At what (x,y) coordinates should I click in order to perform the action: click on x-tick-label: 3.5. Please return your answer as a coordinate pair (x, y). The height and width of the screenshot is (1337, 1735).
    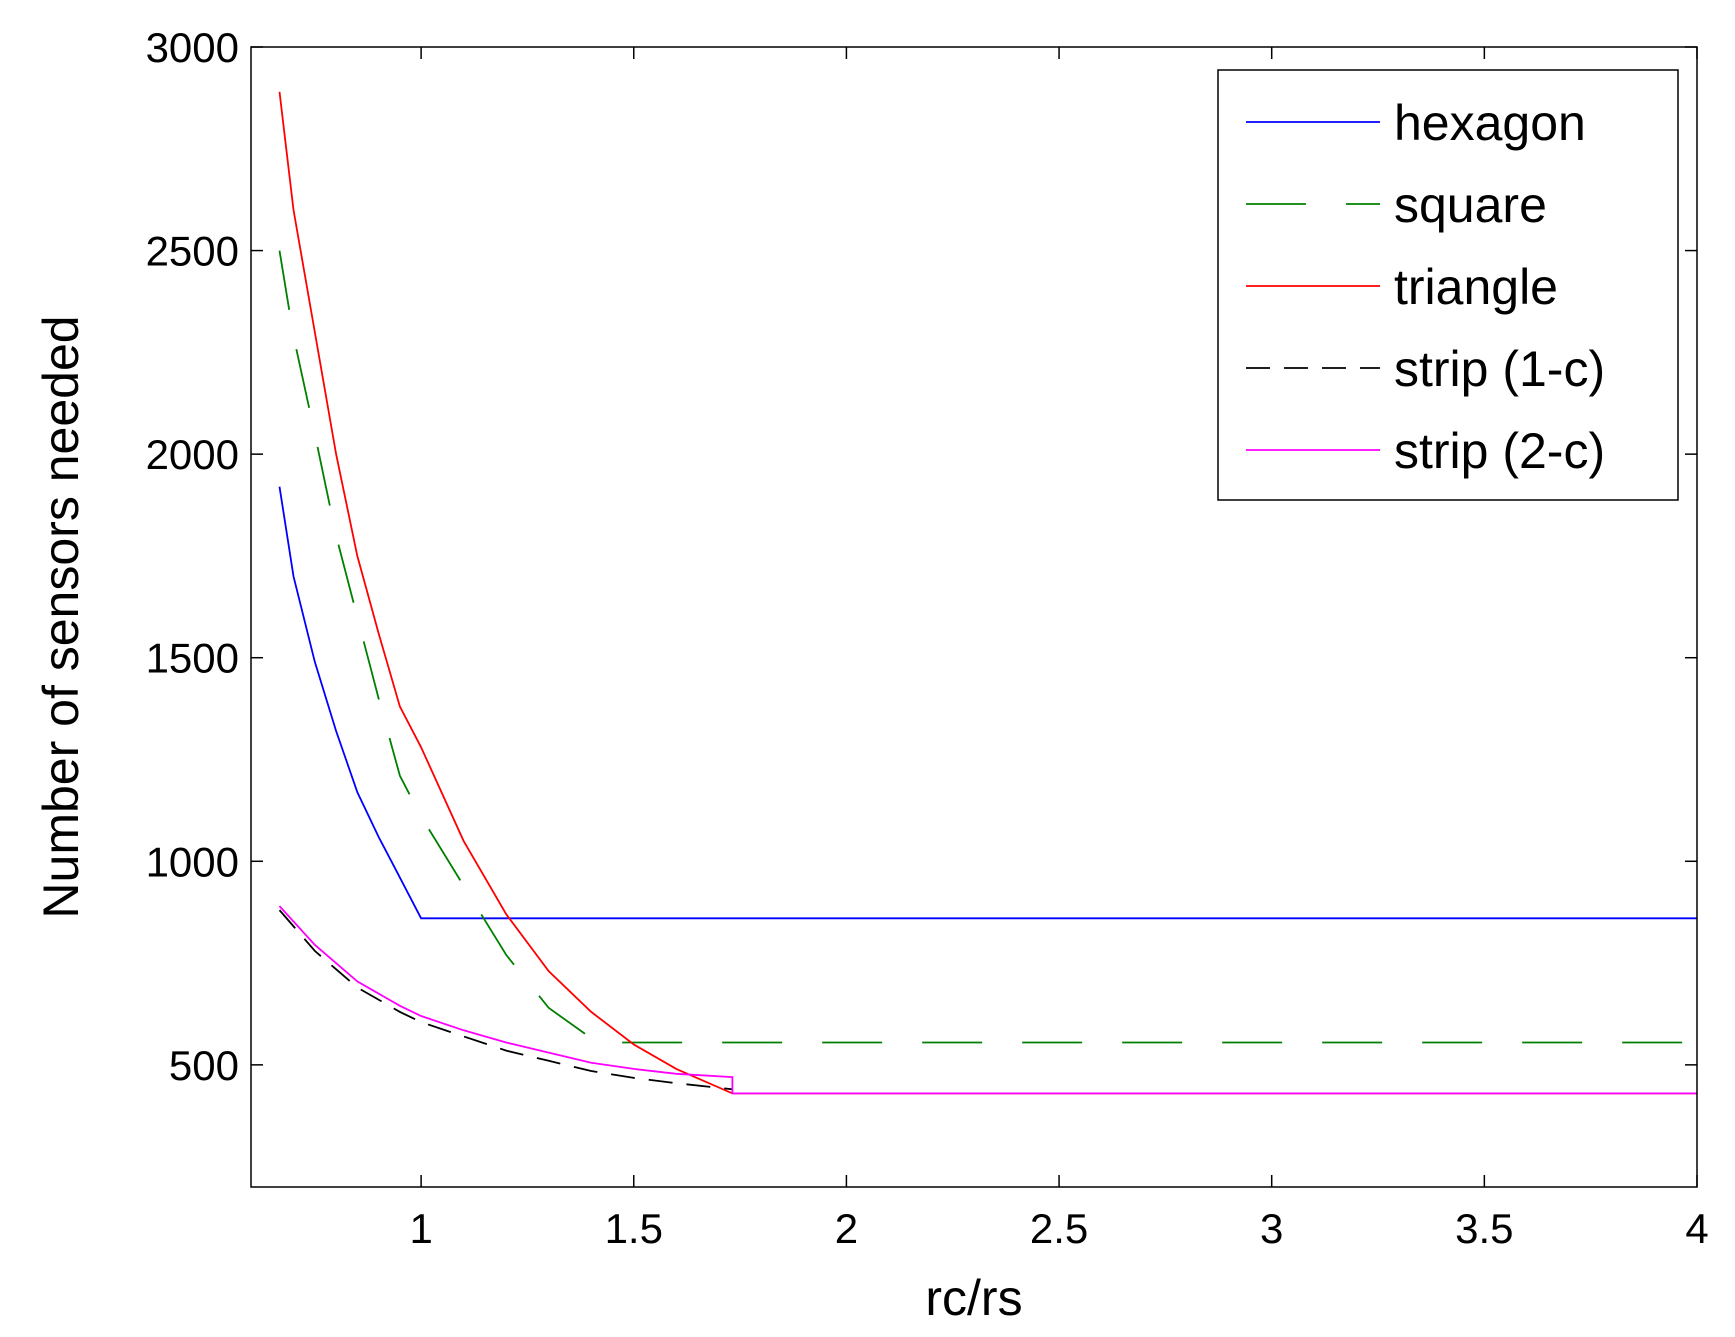
    Looking at the image, I should click on (1484, 1228).